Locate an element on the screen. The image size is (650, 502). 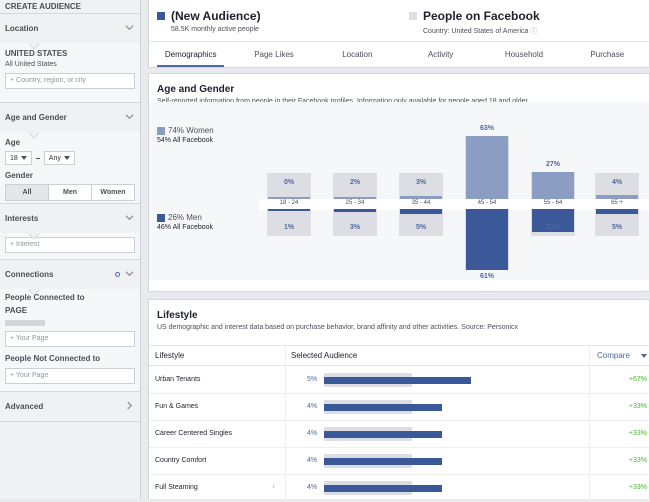
advanced-header: Advanced is located at coordinates (70, 406).